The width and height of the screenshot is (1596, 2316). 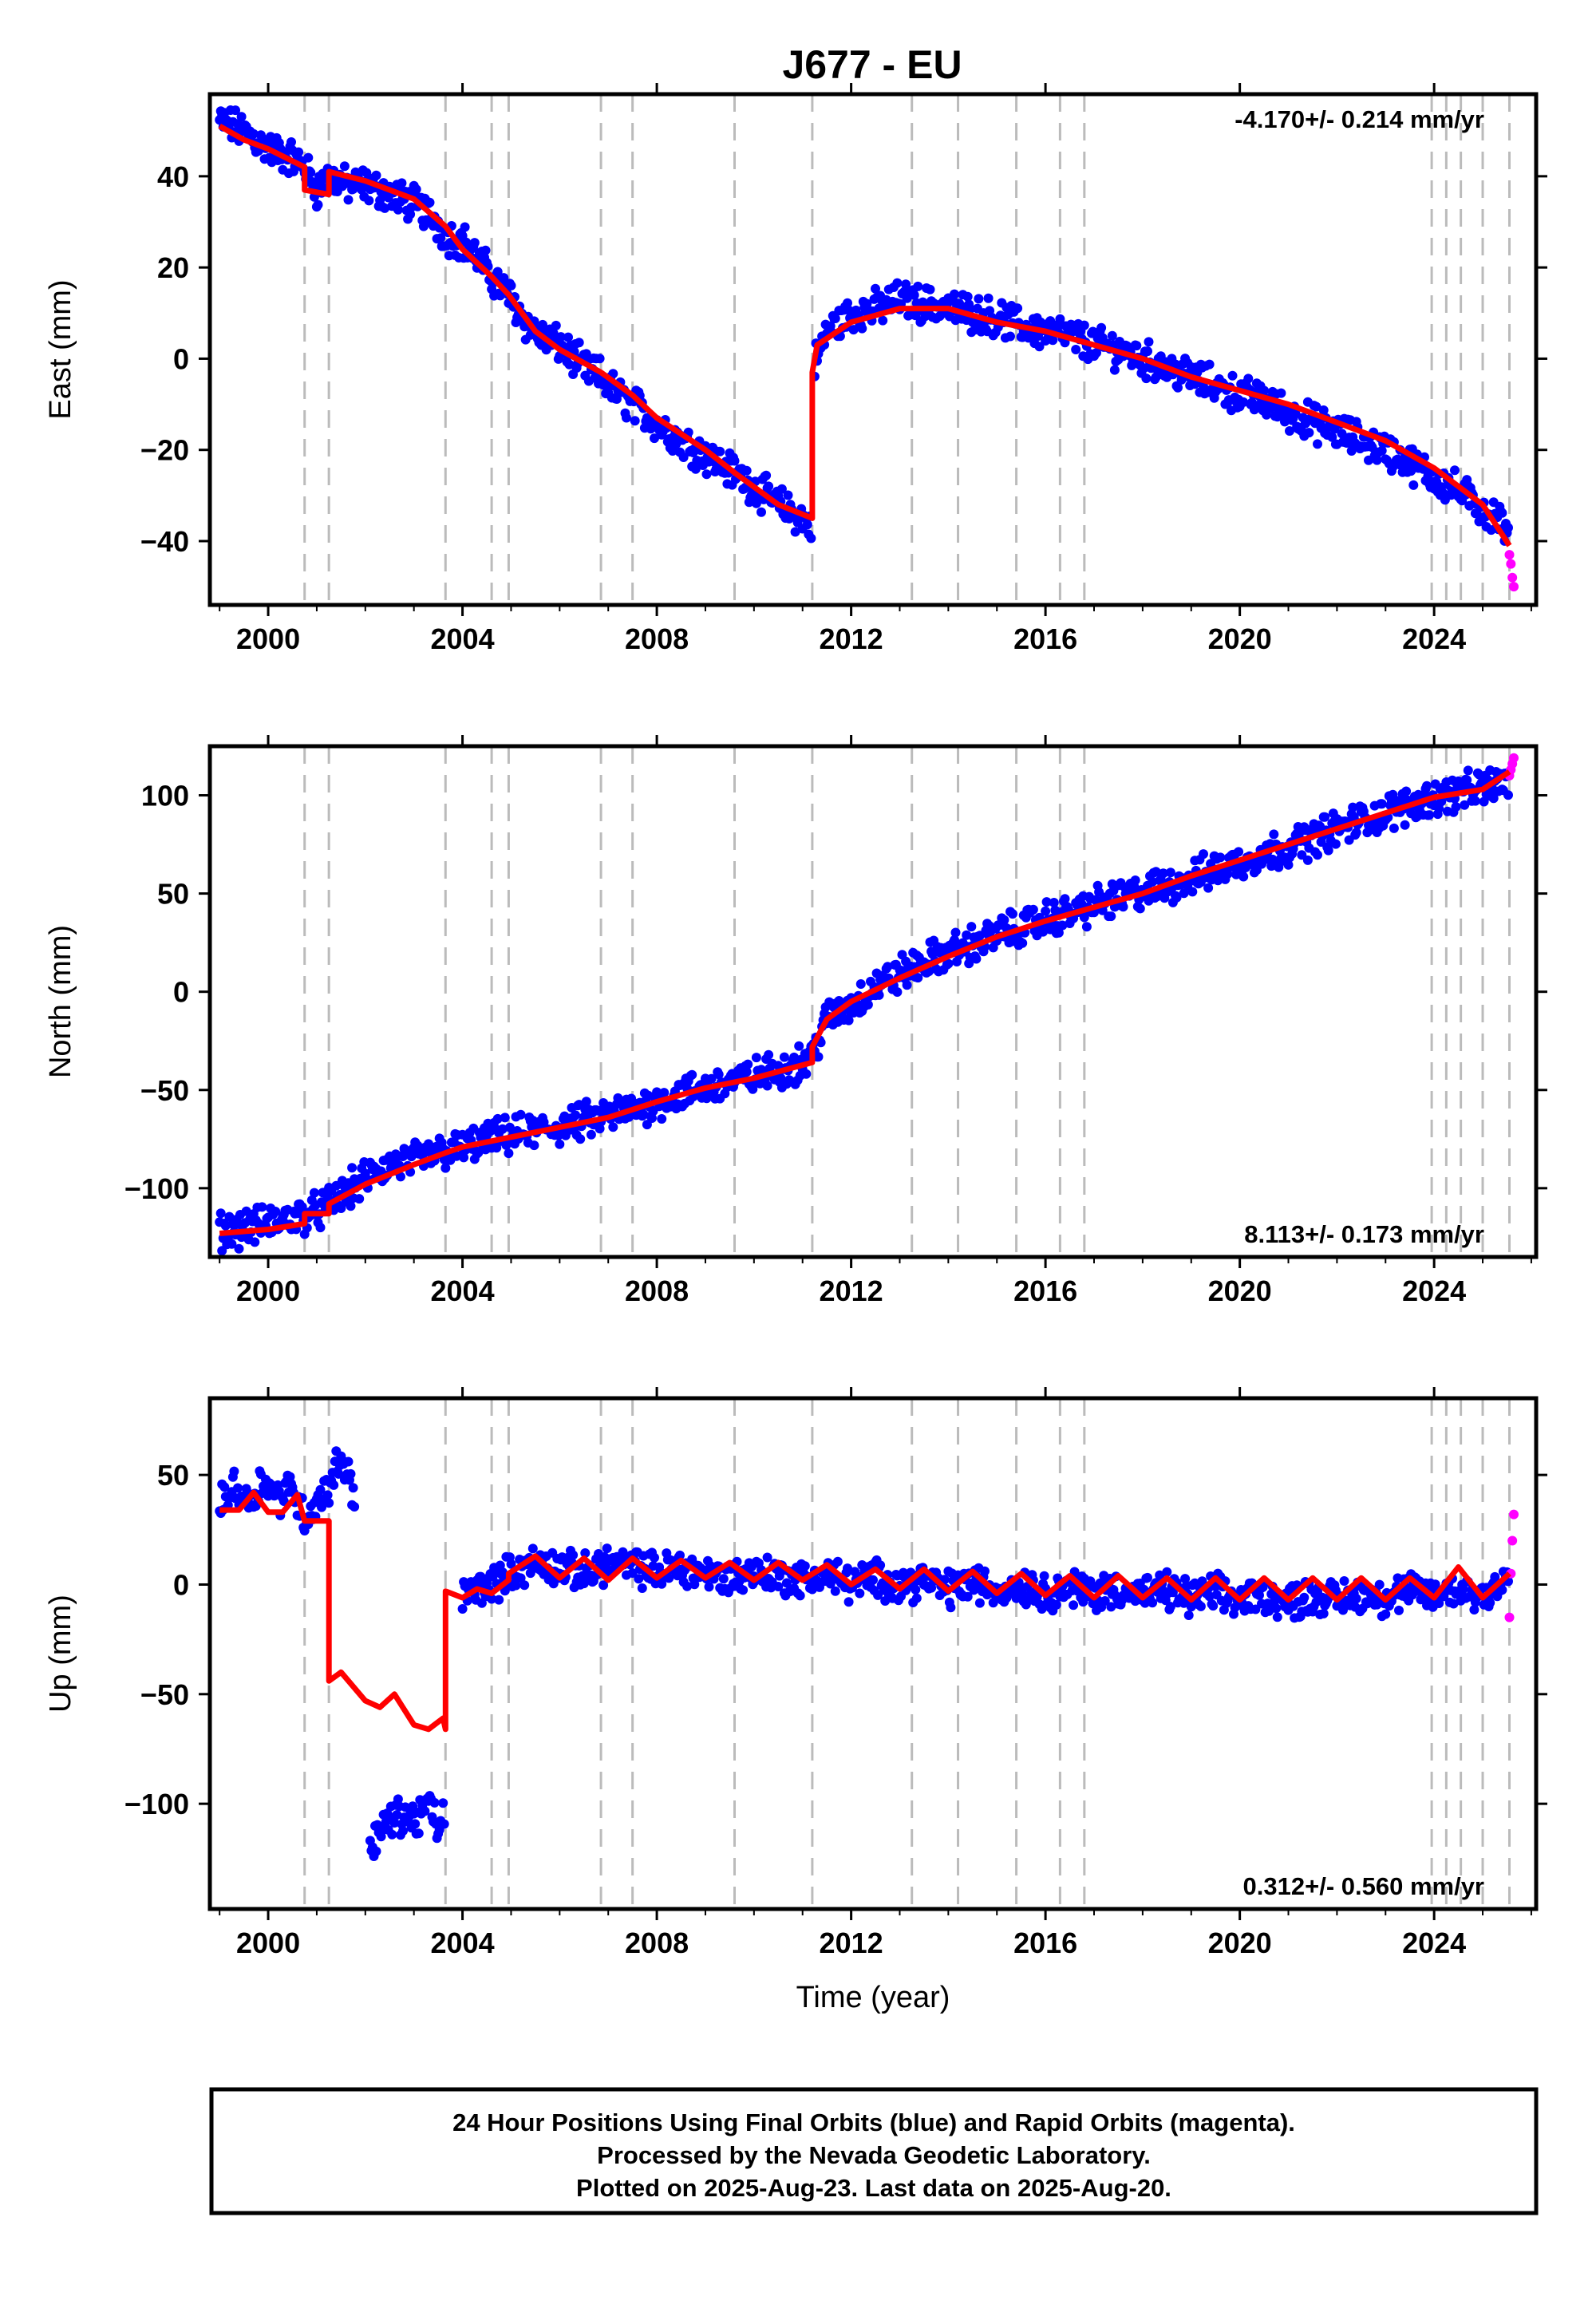 What do you see at coordinates (1363, 1886) in the screenshot?
I see `up-rate-label: 0.312+/- 0.560 mm/yr` at bounding box center [1363, 1886].